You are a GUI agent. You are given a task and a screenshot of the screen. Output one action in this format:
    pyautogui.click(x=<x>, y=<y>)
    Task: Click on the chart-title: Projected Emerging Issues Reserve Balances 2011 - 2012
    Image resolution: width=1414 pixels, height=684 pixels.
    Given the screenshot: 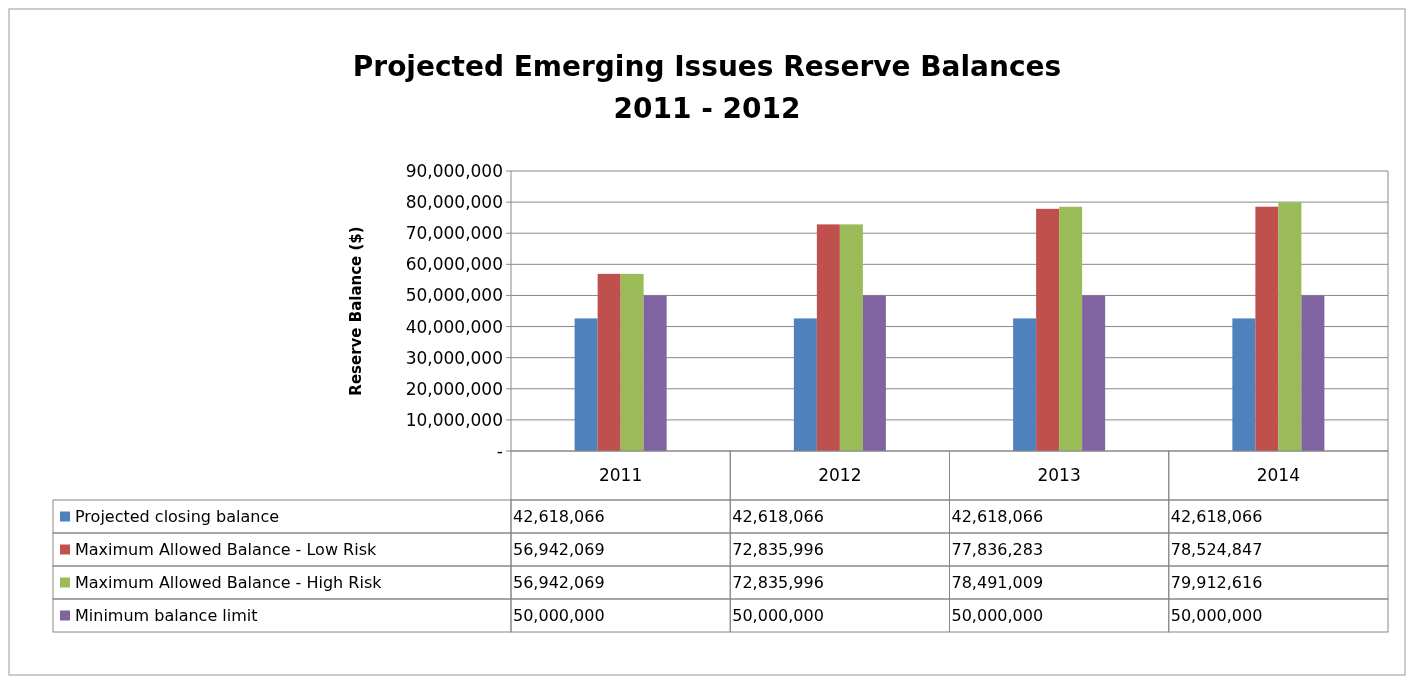 What is the action you would take?
    pyautogui.click(x=707, y=87)
    